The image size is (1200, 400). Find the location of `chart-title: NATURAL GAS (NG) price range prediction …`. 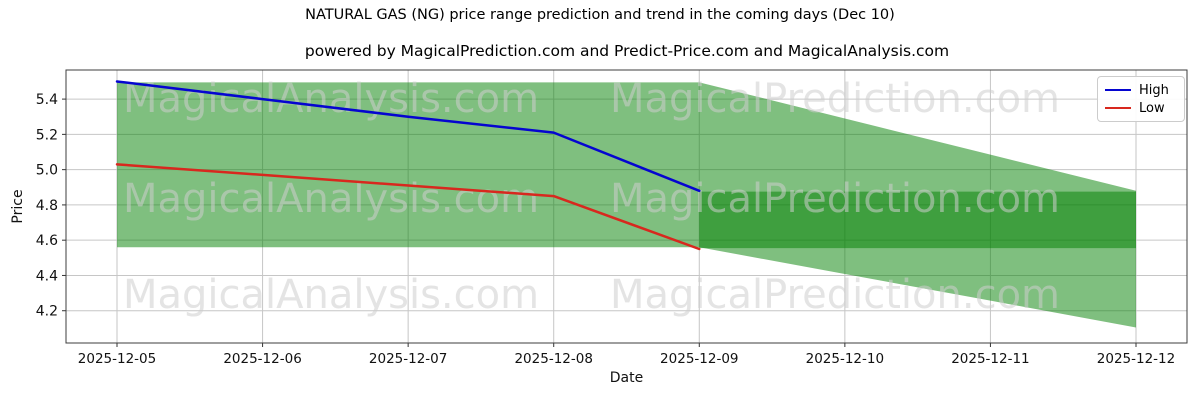

chart-title: NATURAL GAS (NG) price range prediction … is located at coordinates (600, 15).